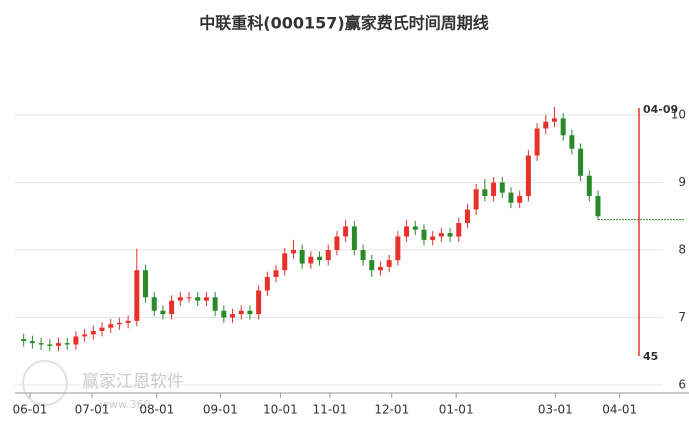  What do you see at coordinates (682, 250) in the screenshot?
I see `y-tick-label: 8` at bounding box center [682, 250].